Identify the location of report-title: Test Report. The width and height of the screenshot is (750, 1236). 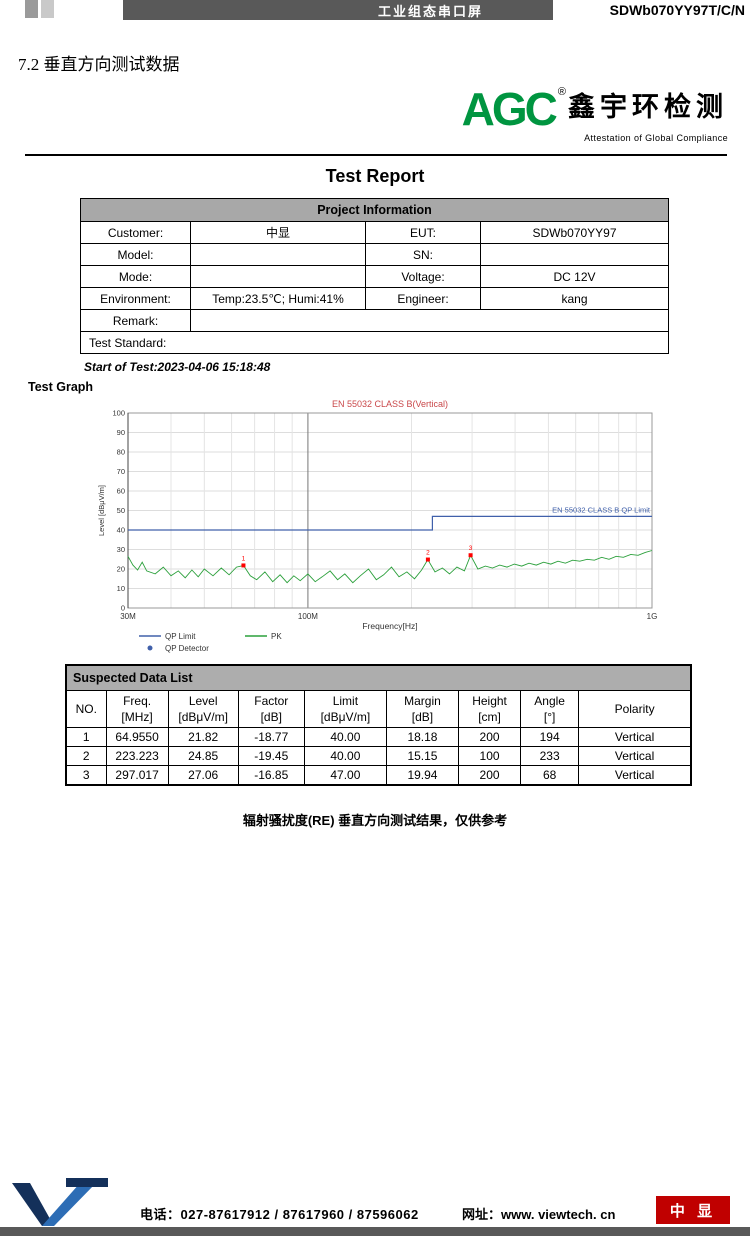
(375, 176).